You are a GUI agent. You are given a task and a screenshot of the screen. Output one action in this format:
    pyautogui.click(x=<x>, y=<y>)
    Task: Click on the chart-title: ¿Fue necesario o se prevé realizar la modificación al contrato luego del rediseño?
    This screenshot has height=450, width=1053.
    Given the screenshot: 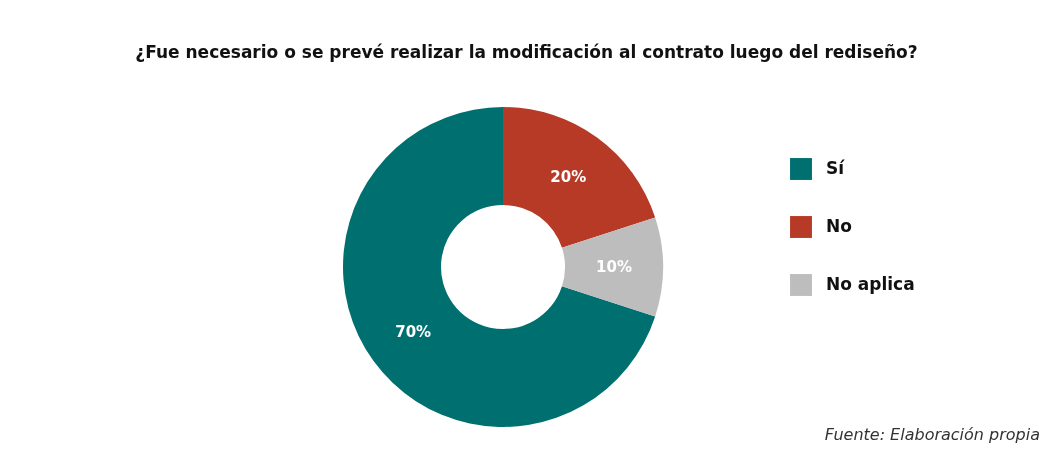 What is the action you would take?
    pyautogui.click(x=526, y=52)
    